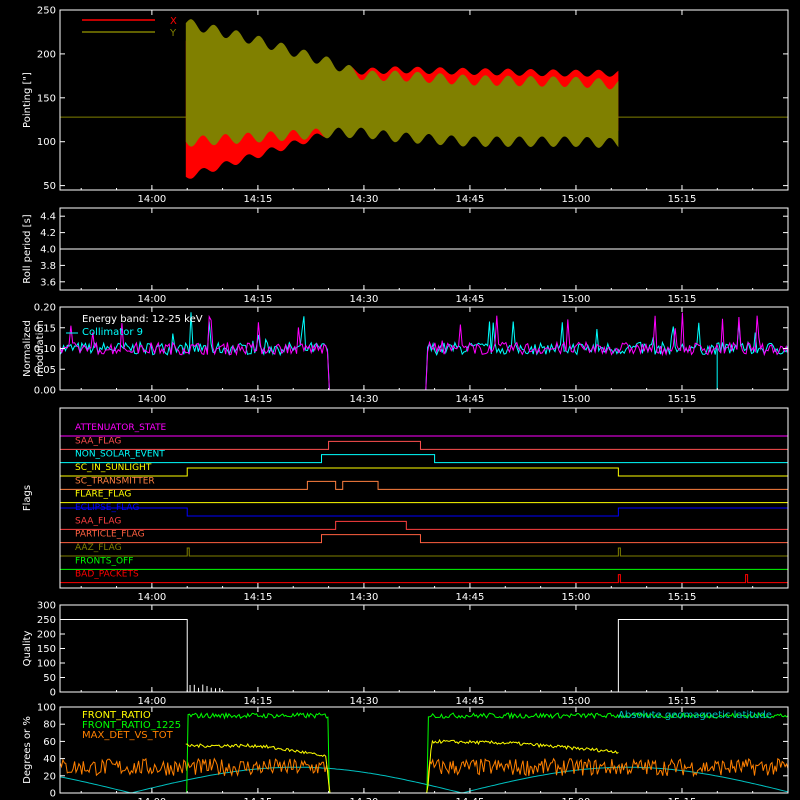 The height and width of the screenshot is (800, 800). What do you see at coordinates (45, 349) in the screenshot?
I see `y-tick-label: 0.10` at bounding box center [45, 349].